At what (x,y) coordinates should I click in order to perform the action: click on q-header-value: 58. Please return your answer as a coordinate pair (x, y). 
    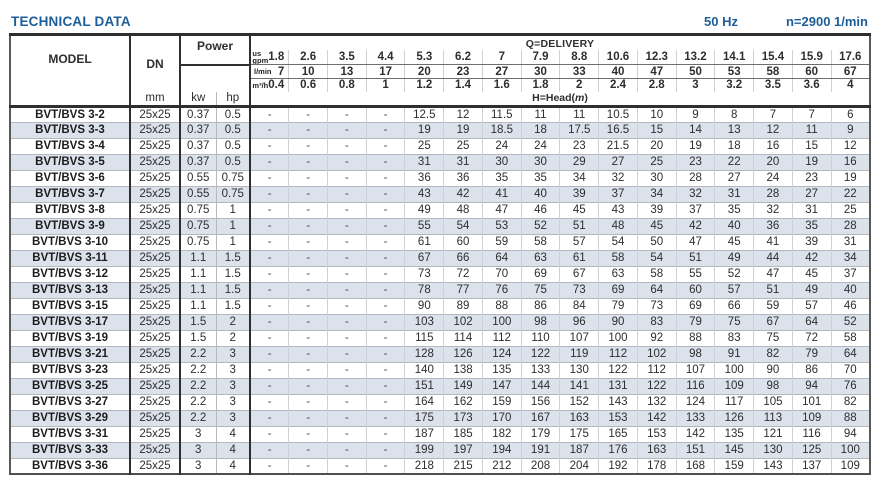
    Looking at the image, I should click on (773, 71).